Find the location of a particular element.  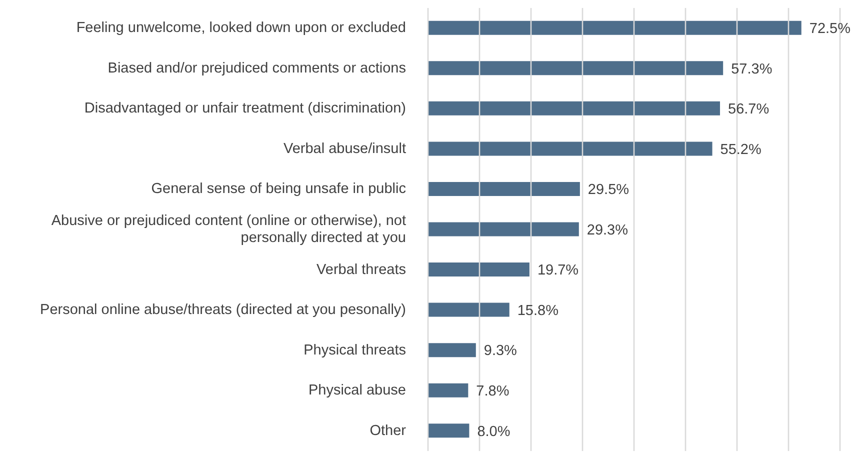

y-tick-label: Biased and/or prejudiced comments or actions is located at coordinates (257, 68).